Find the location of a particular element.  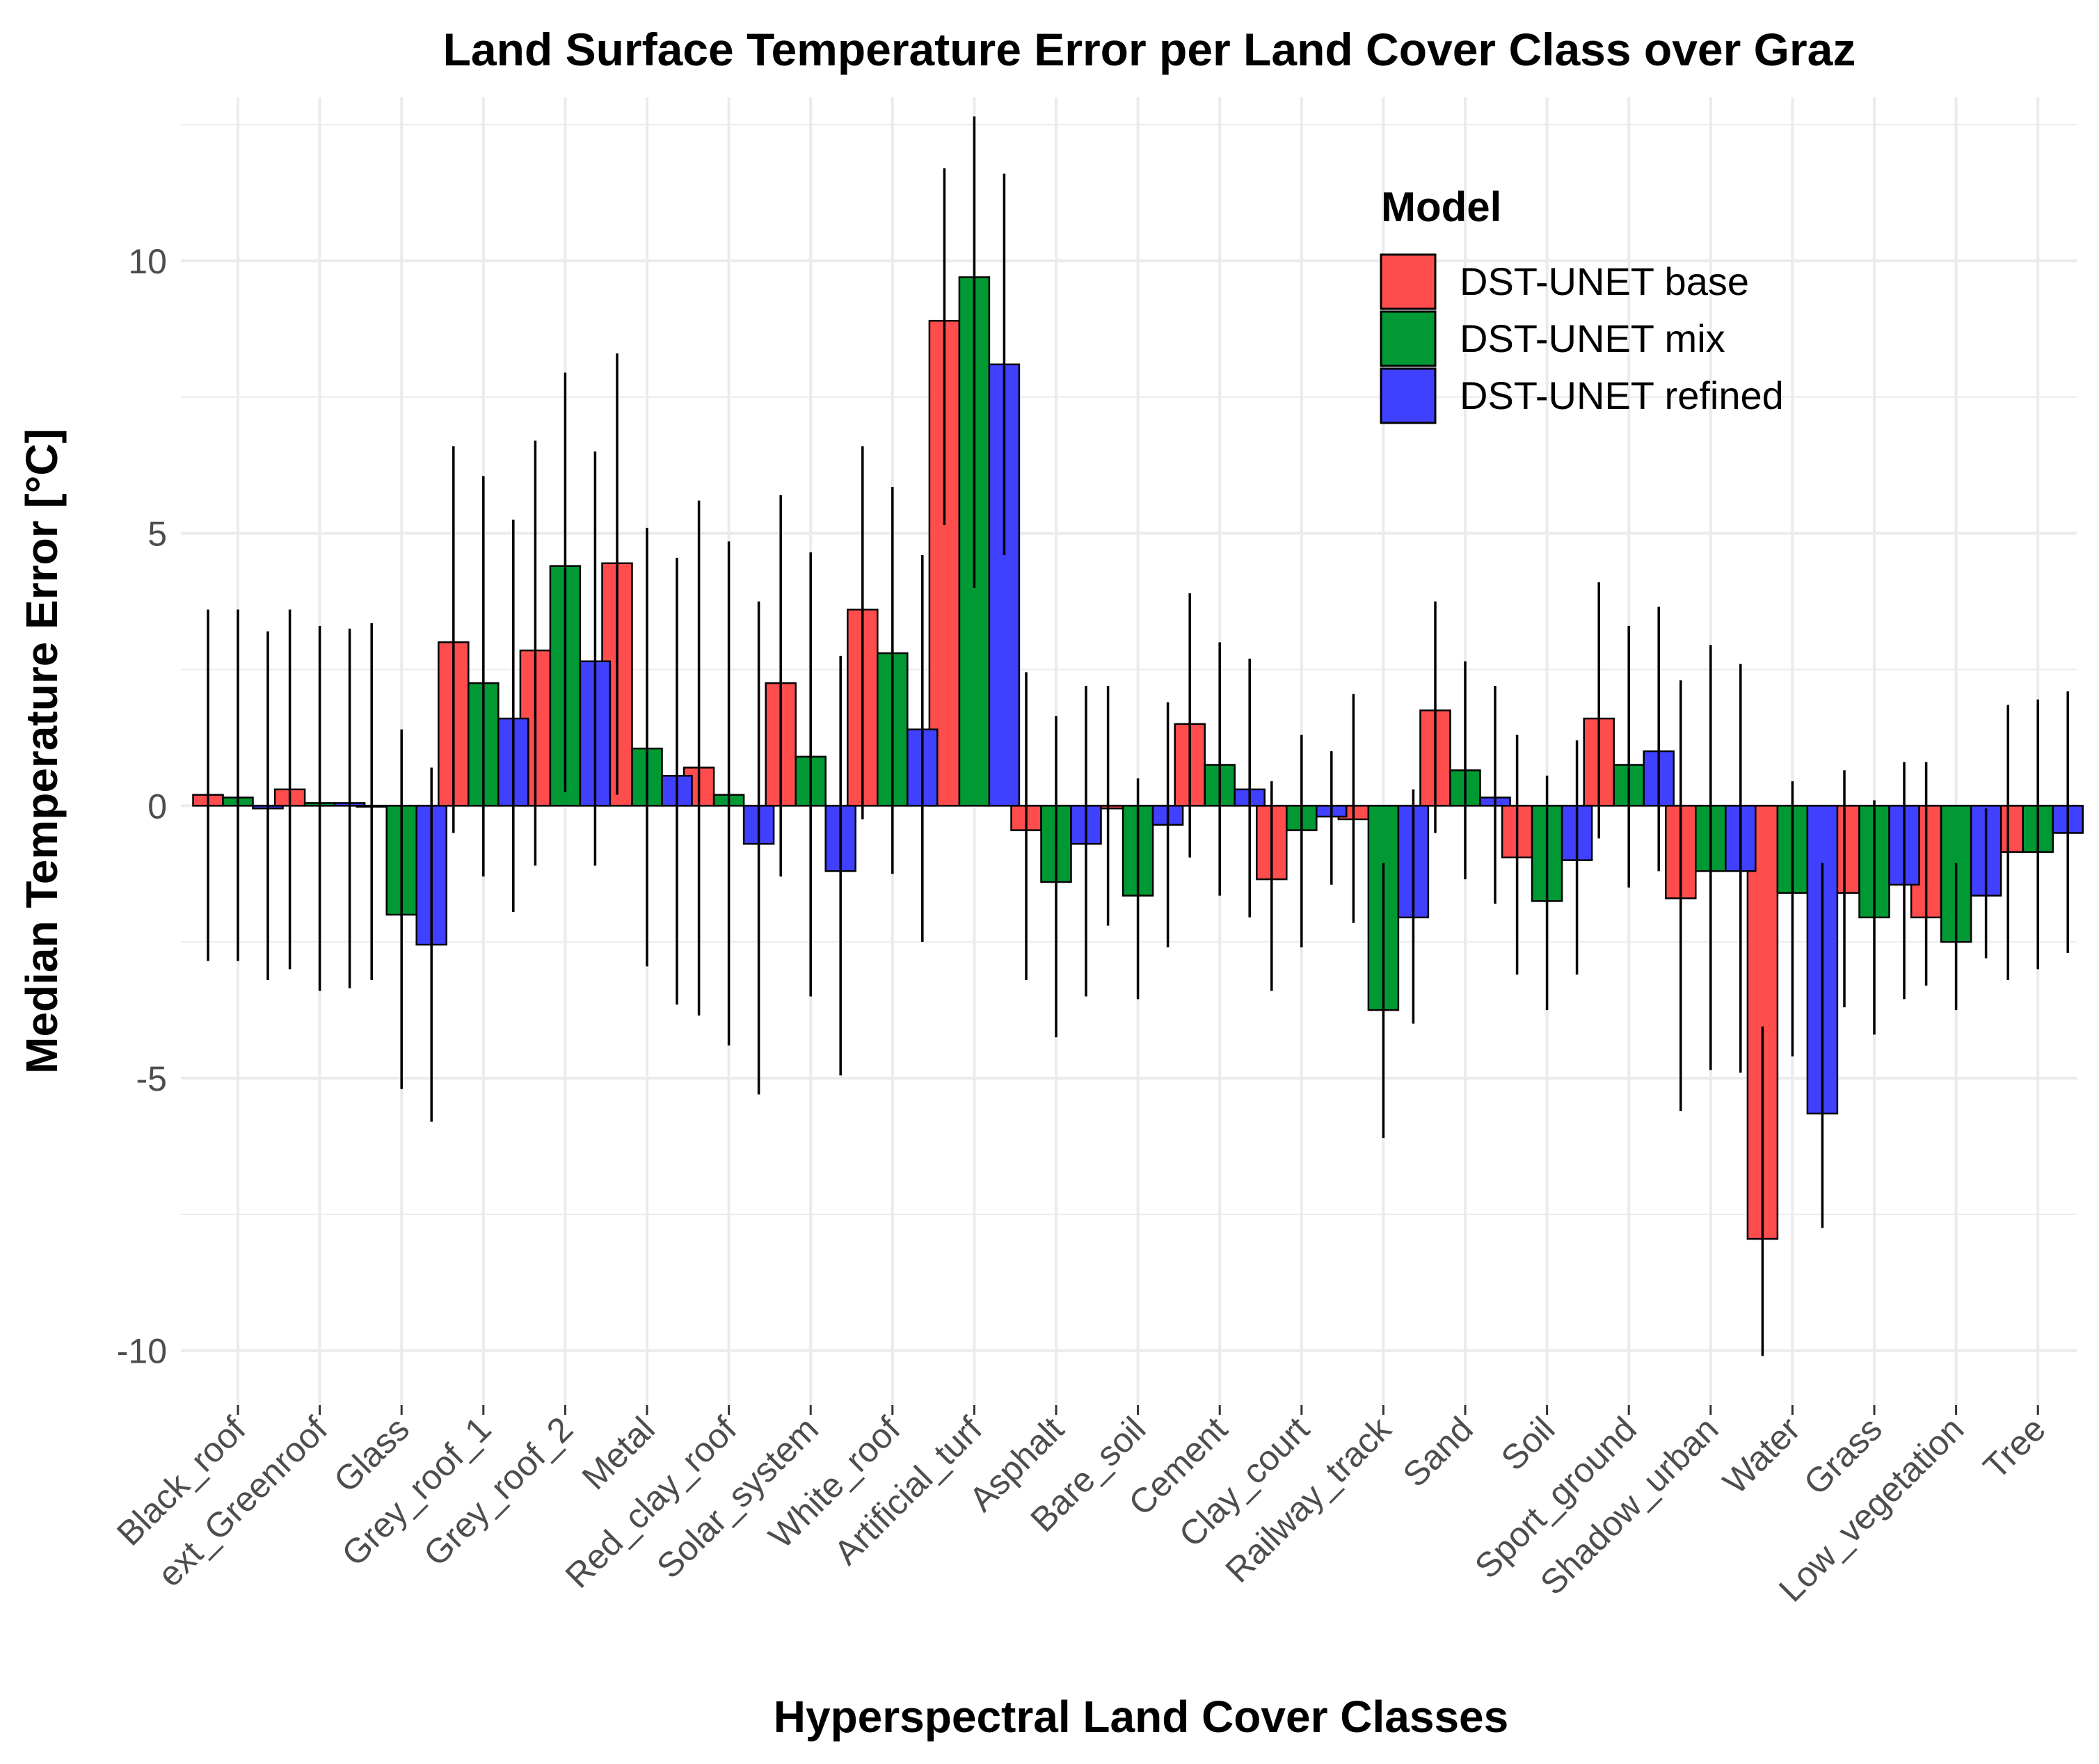

y-tick-label: -10 is located at coordinates (142, 1351).